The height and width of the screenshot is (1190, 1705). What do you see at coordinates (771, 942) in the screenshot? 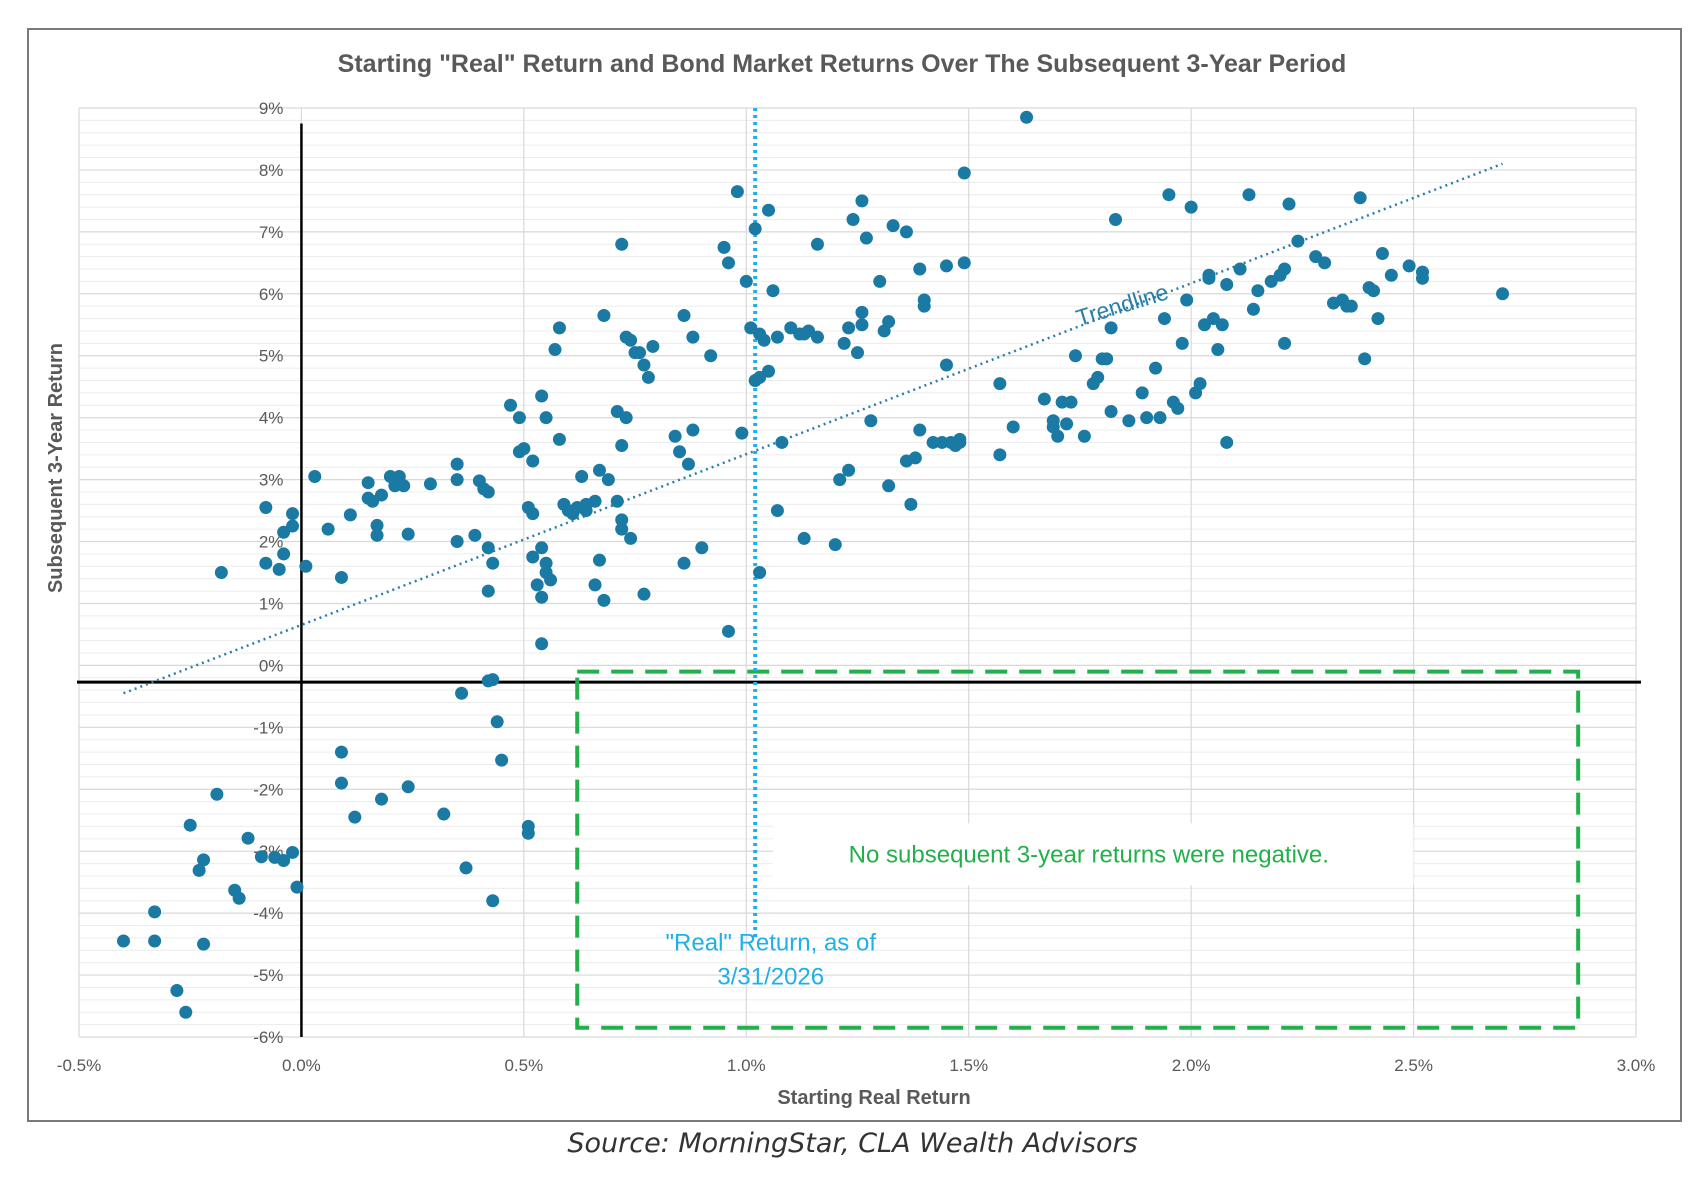
I see `reference-line-label: "Real" Return, as of` at bounding box center [771, 942].